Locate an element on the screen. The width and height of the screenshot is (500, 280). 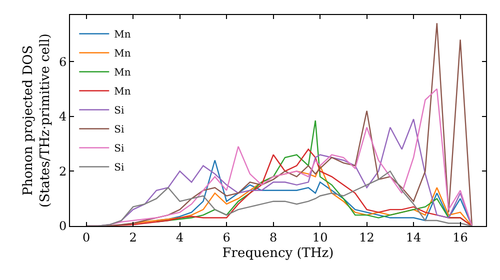
x-tick-label: 16 is located at coordinates (460, 237).